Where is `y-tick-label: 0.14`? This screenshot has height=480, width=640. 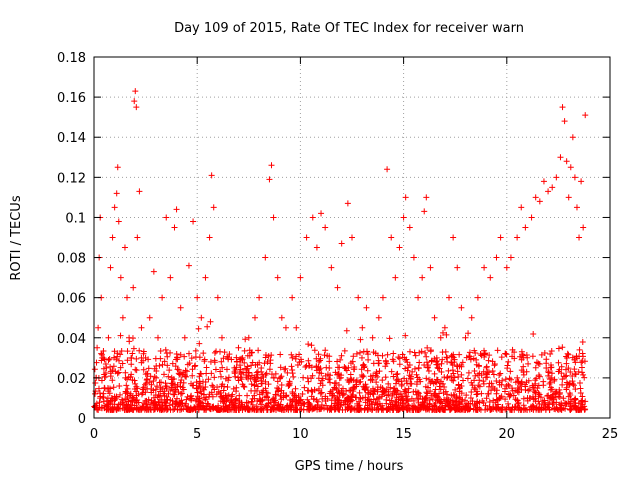
y-tick-label: 0.14 is located at coordinates (71, 138).